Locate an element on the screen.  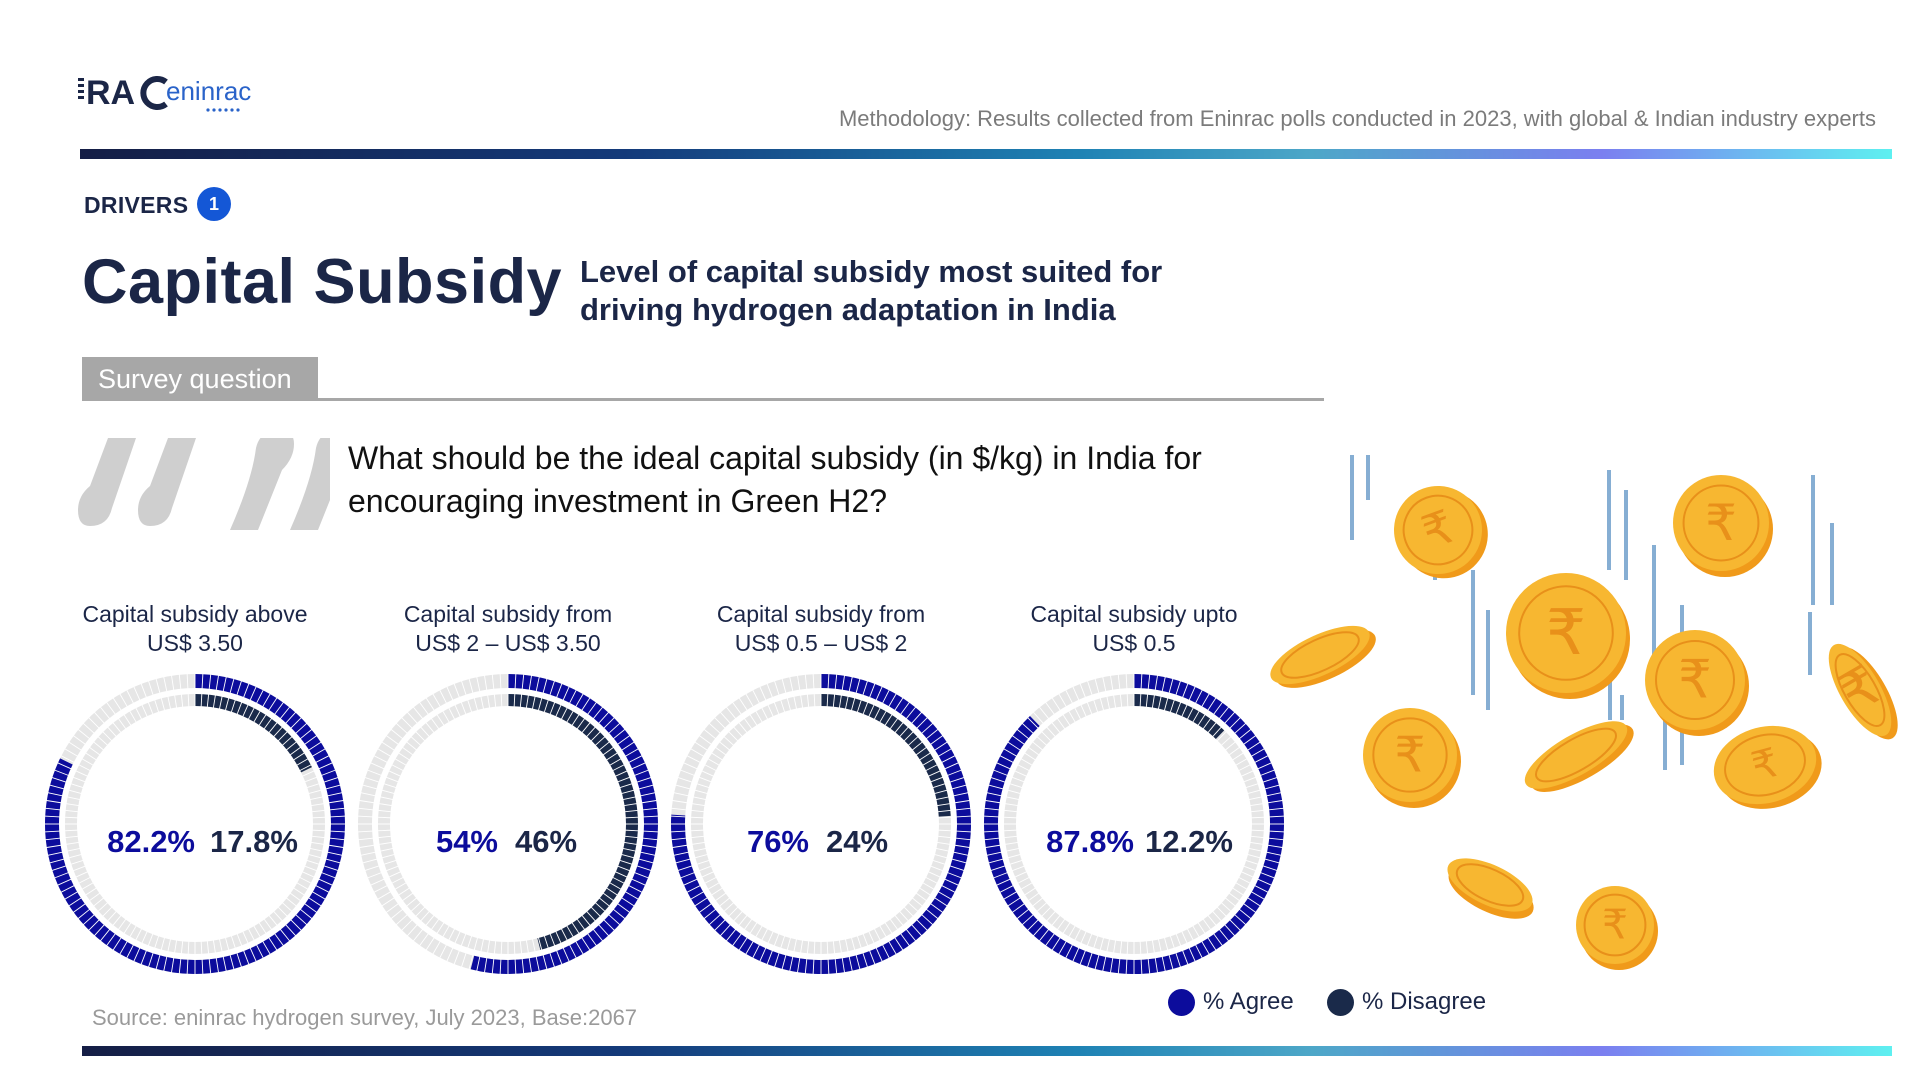
agree-value: 82.2% is located at coordinates (151, 841).